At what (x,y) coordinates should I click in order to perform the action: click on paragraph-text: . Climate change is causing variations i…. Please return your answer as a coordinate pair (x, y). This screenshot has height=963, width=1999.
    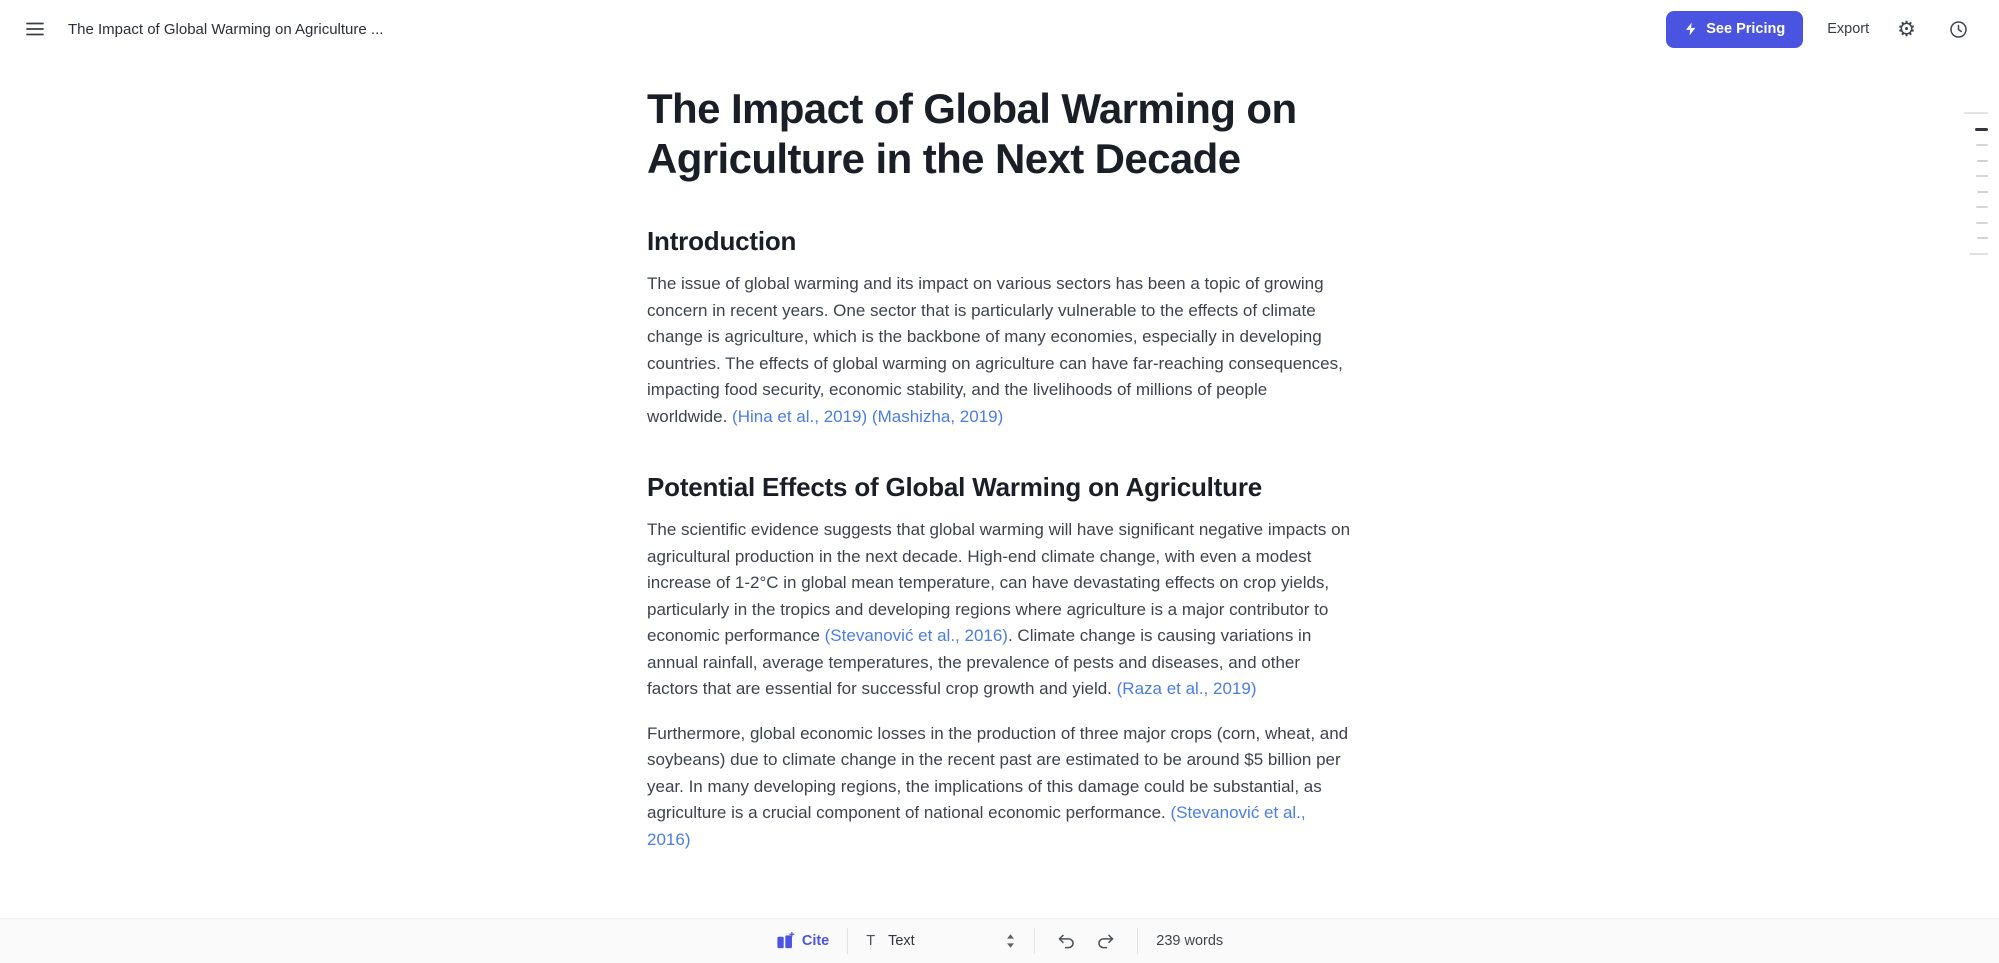
    Looking at the image, I should click on (979, 662).